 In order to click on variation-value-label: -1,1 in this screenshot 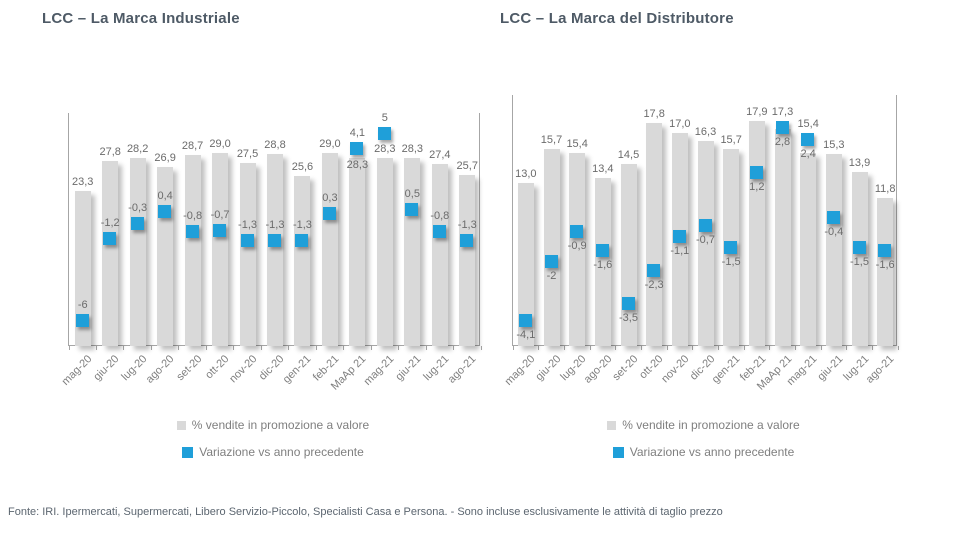, I will do `click(680, 251)`.